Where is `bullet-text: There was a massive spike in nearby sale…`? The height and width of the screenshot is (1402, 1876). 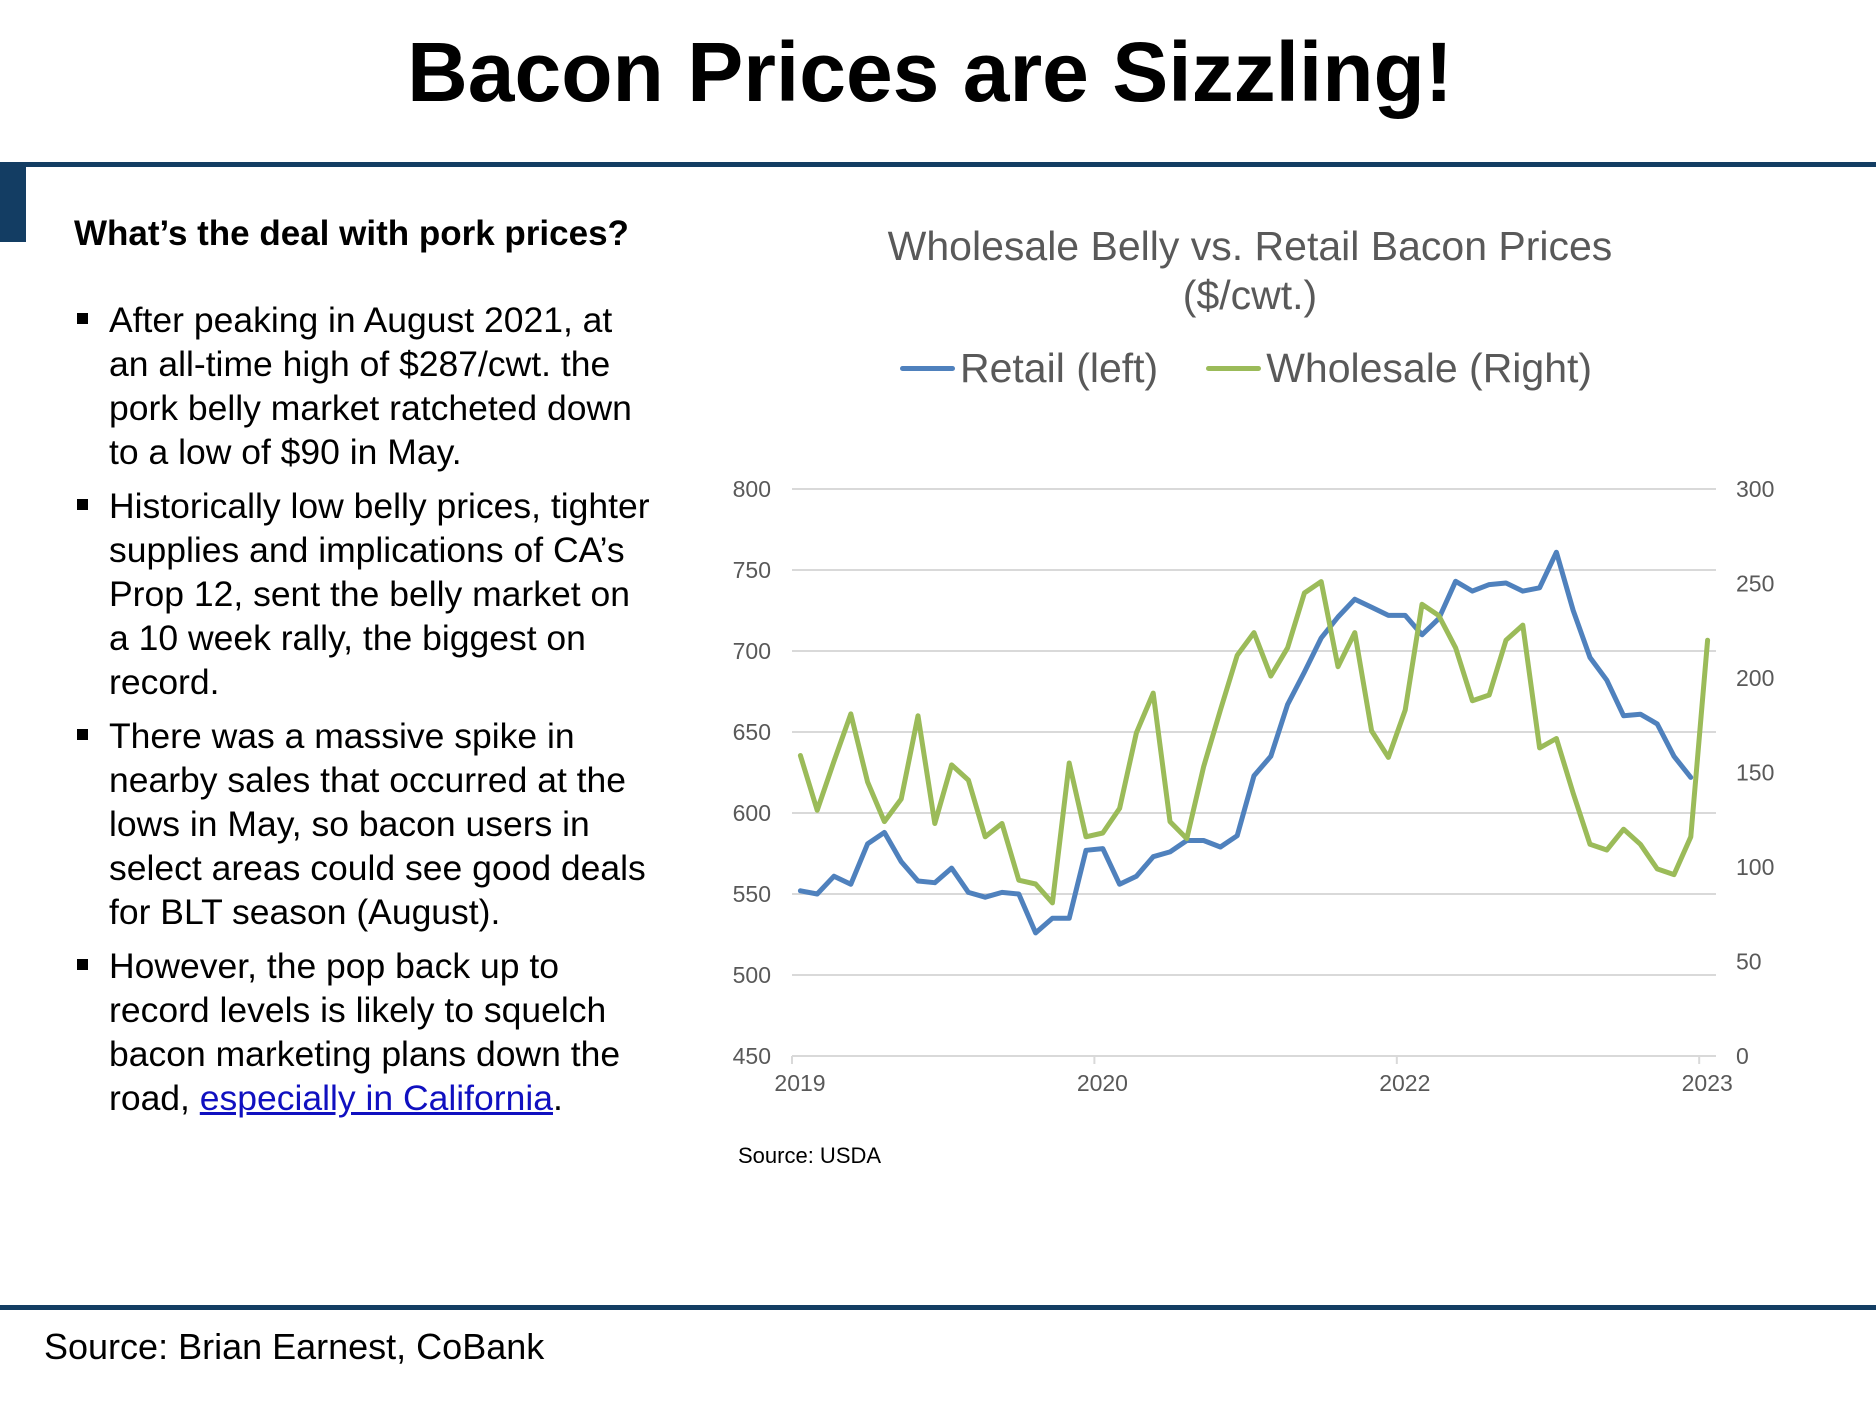 bullet-text: There was a massive spike in nearby sale… is located at coordinates (377, 824).